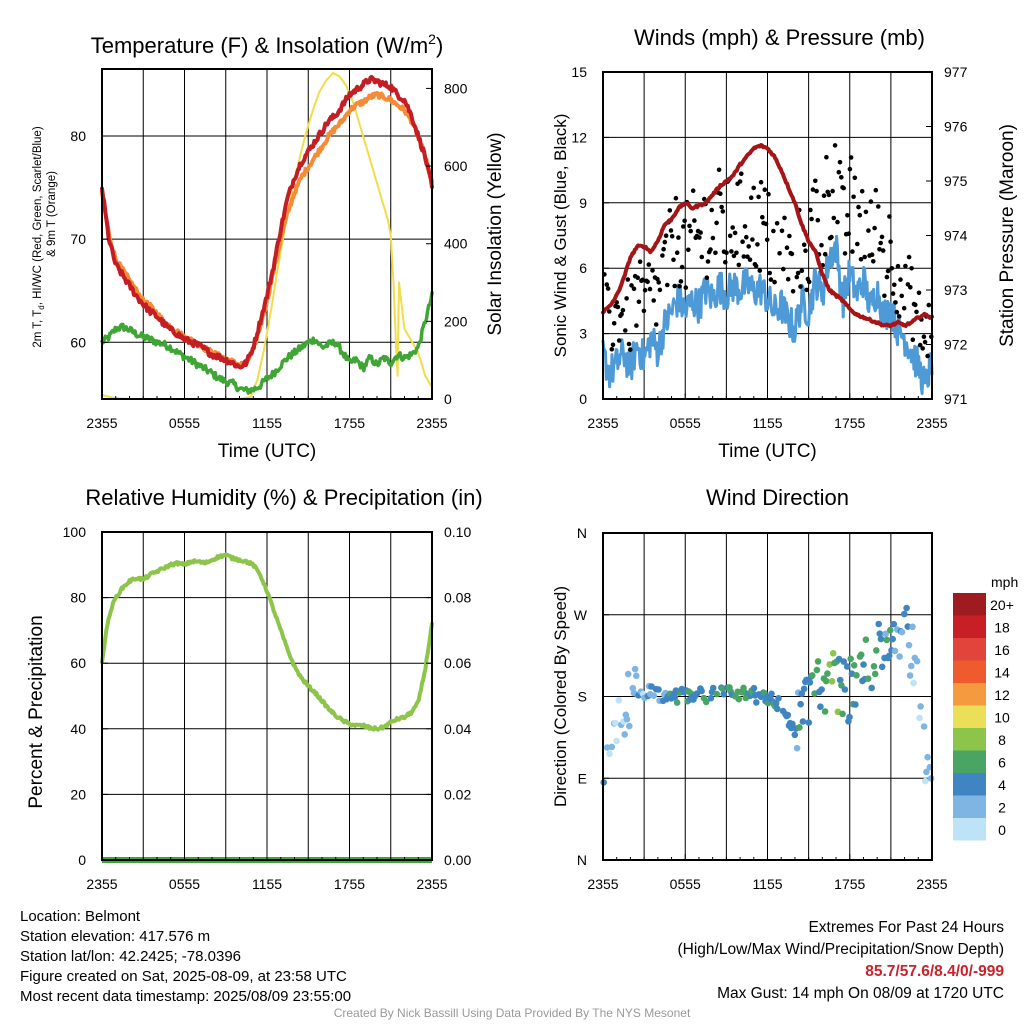 The height and width of the screenshot is (1024, 1024). Describe the element at coordinates (956, 127) in the screenshot. I see `y-tick-label-right: 976` at that location.